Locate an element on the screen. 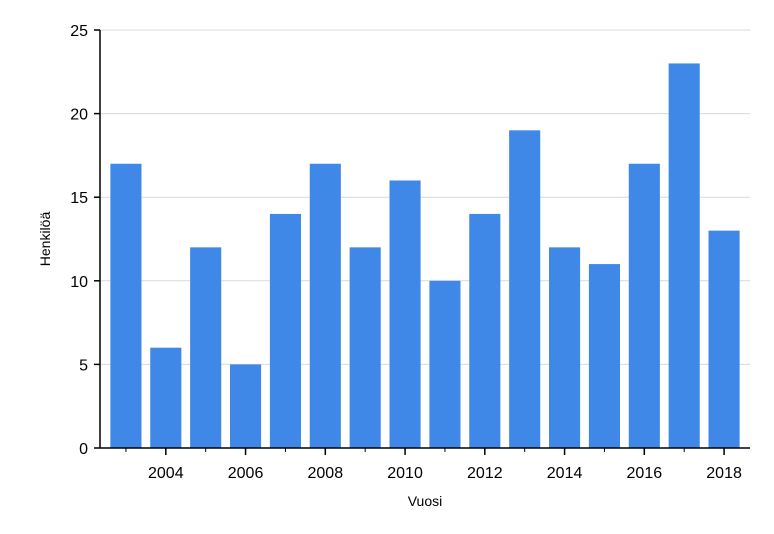  y-ticks: 0 5 10 15 20 25 is located at coordinates (85, 240).